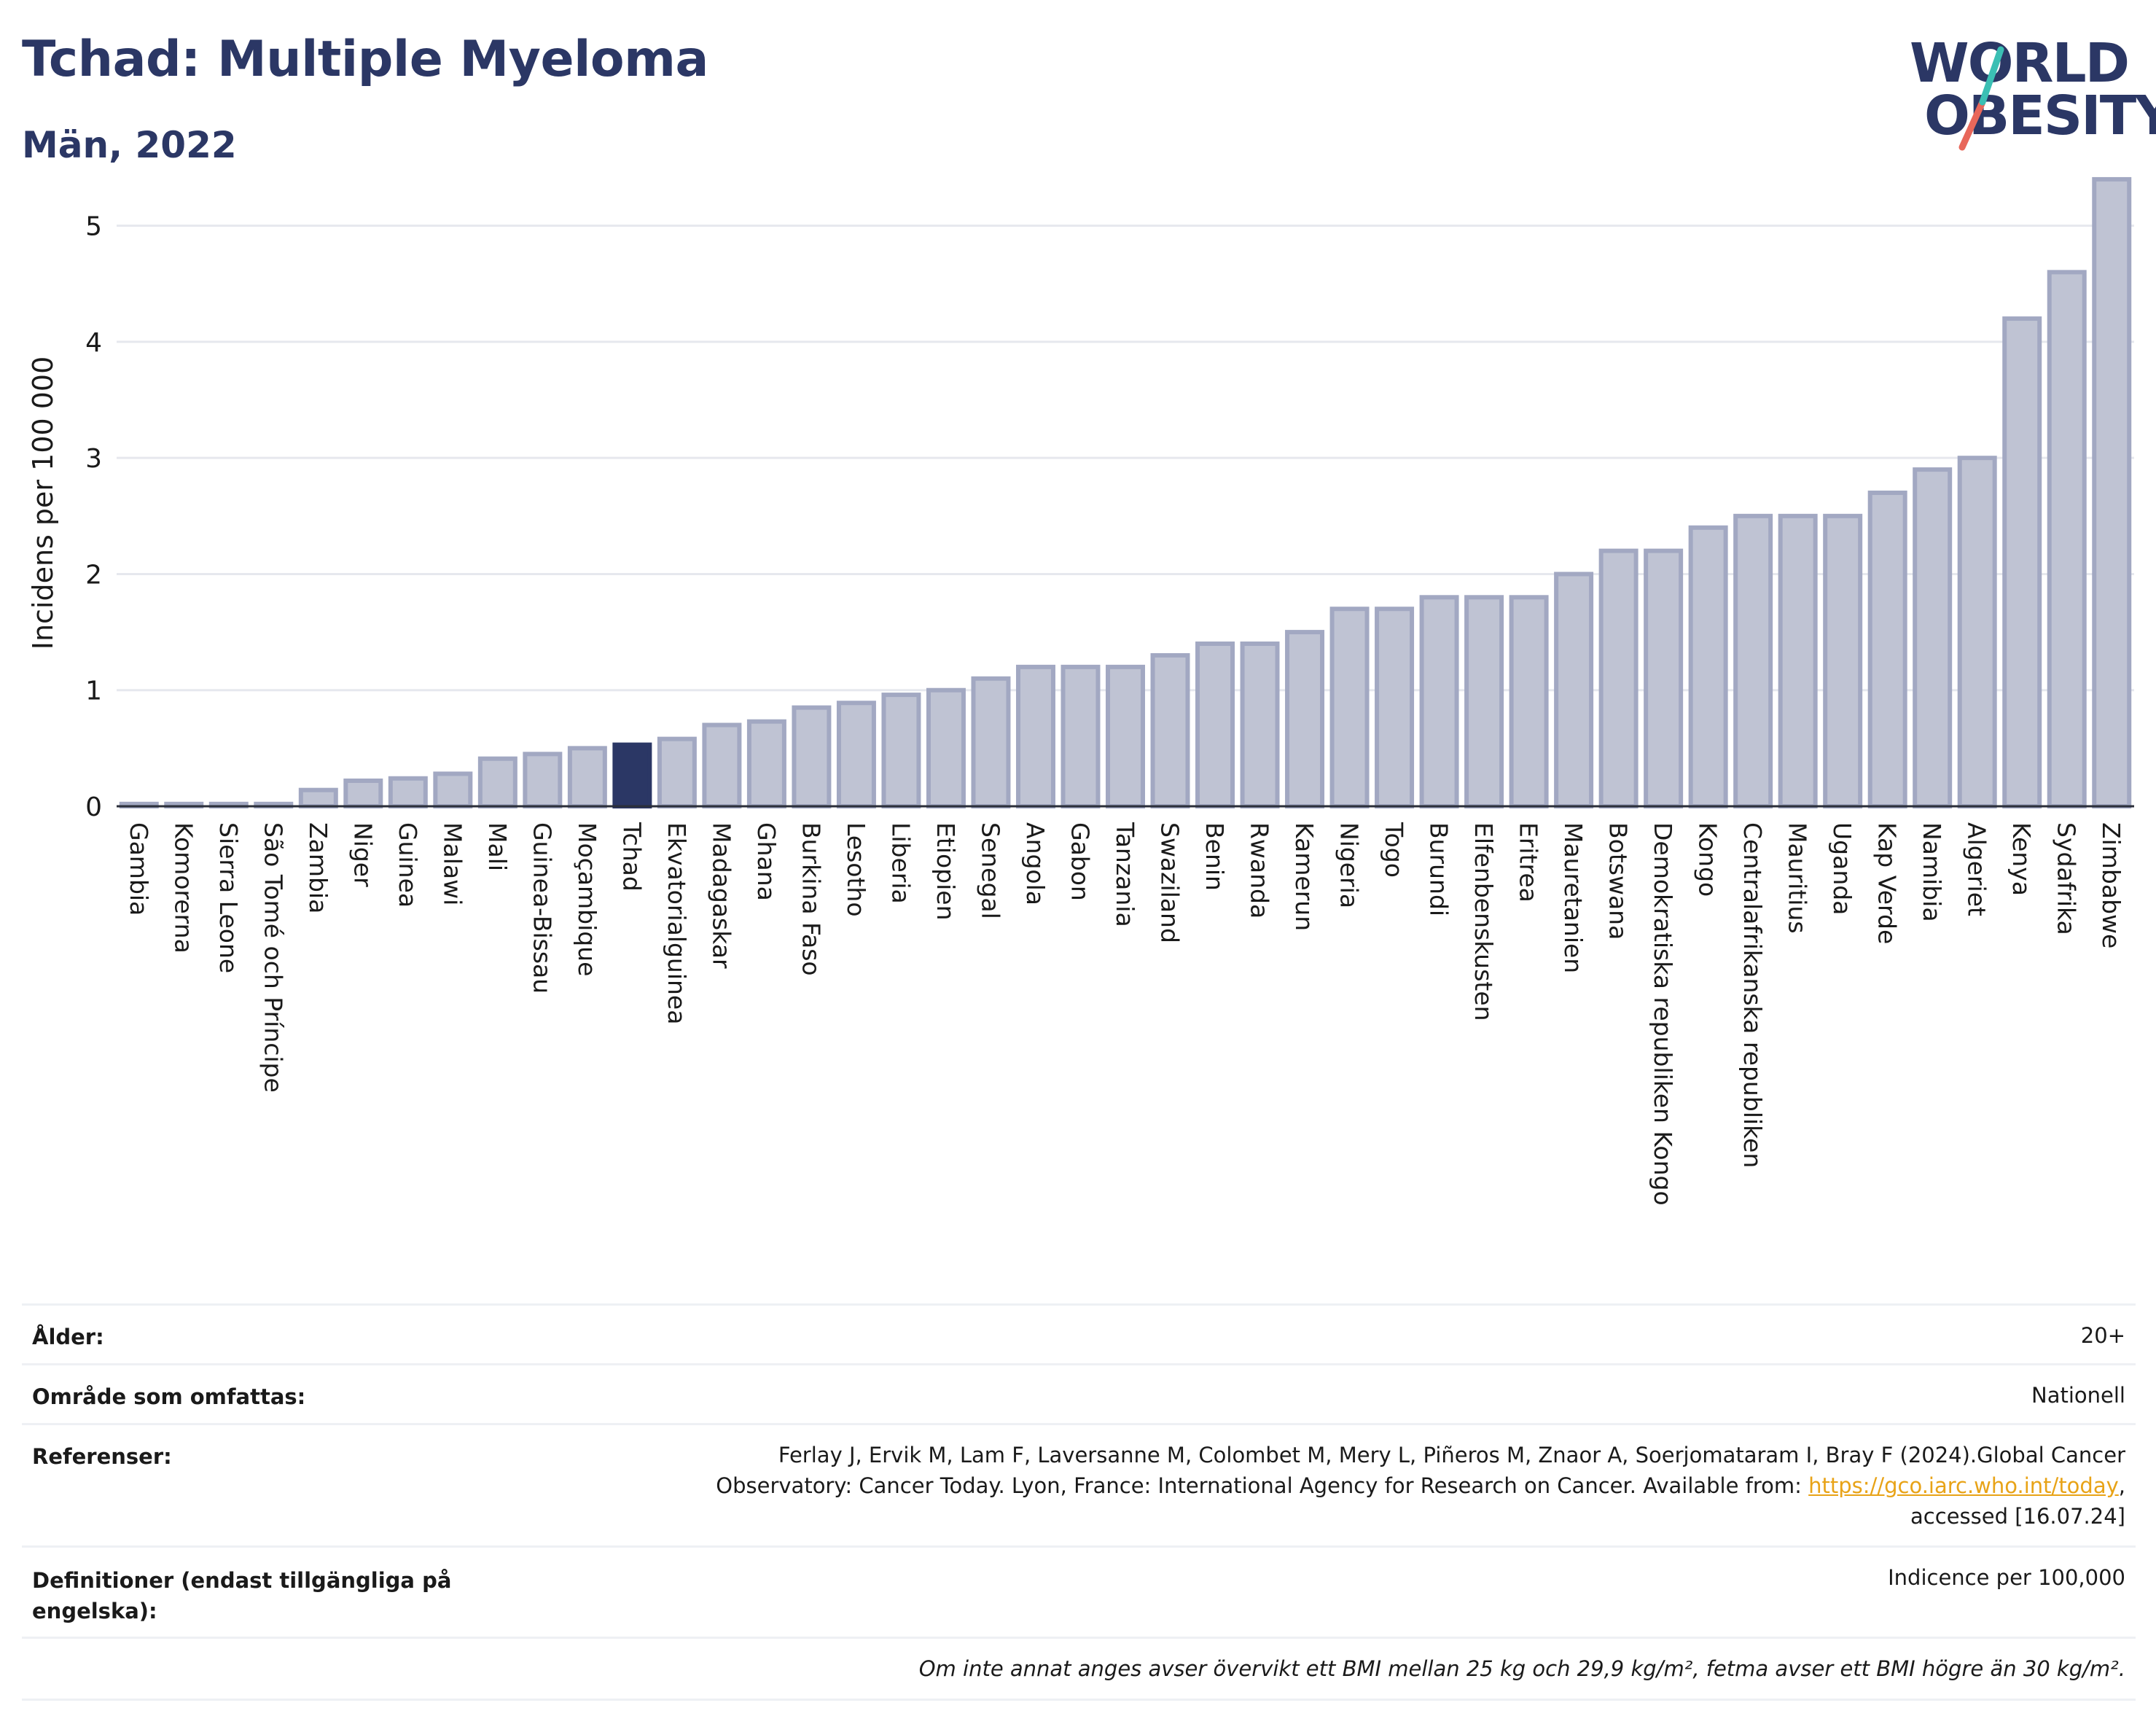 Image resolution: width=2156 pixels, height=1735 pixels. Describe the element at coordinates (408, 865) in the screenshot. I see `x-tick-label: Guinea` at that location.